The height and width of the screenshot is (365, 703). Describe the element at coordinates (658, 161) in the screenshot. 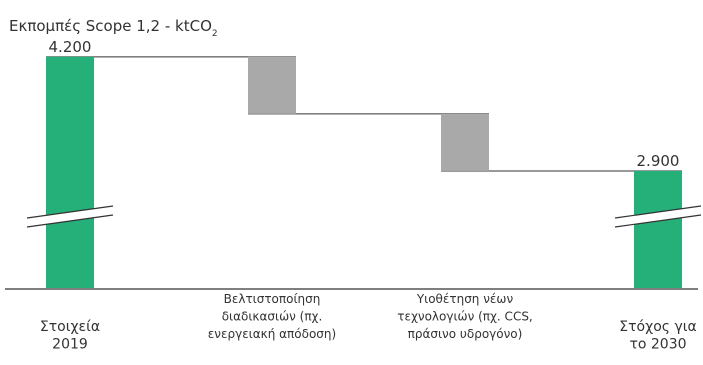

I see `value-label-4: 2.900` at that location.